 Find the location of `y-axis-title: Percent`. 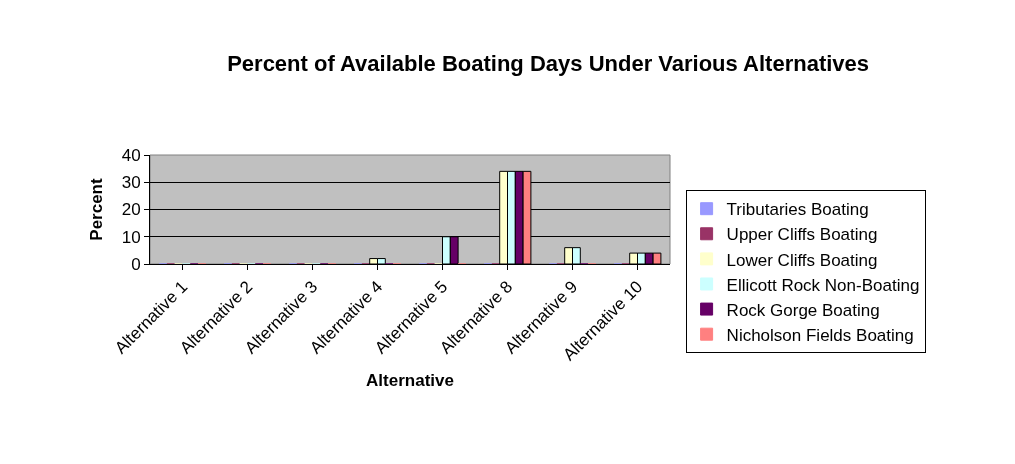

y-axis-title: Percent is located at coordinates (97, 209).